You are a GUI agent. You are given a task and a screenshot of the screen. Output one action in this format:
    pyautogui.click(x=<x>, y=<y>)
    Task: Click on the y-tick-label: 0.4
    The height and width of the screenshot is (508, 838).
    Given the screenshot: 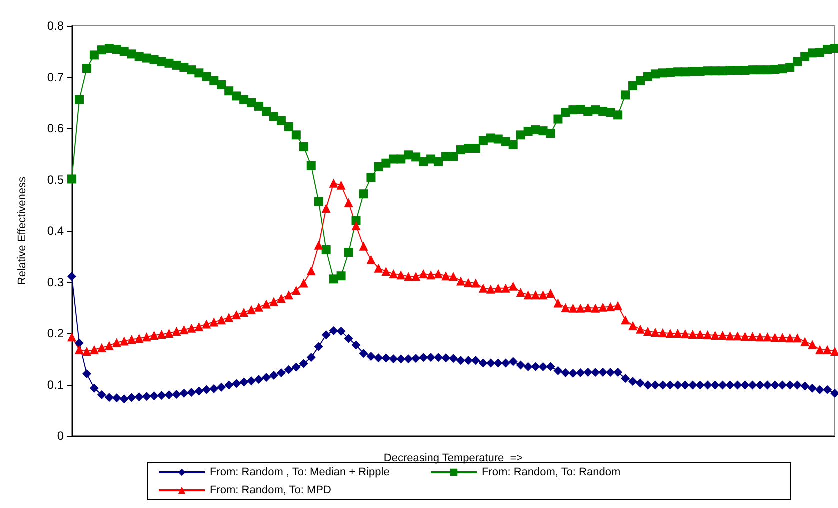 What is the action you would take?
    pyautogui.click(x=55, y=231)
    